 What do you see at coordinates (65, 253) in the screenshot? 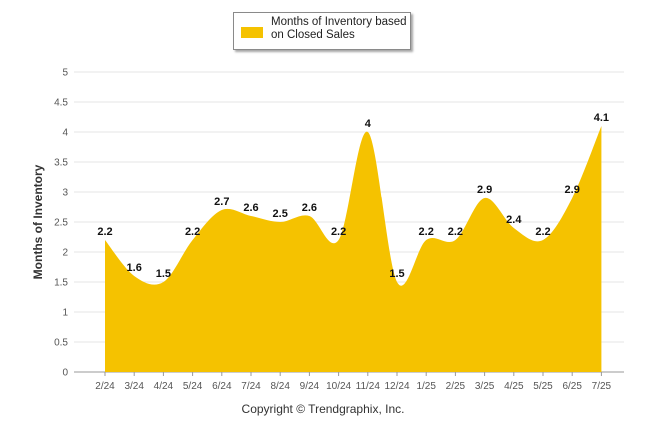
I see `y-tick-label: 2` at bounding box center [65, 253].